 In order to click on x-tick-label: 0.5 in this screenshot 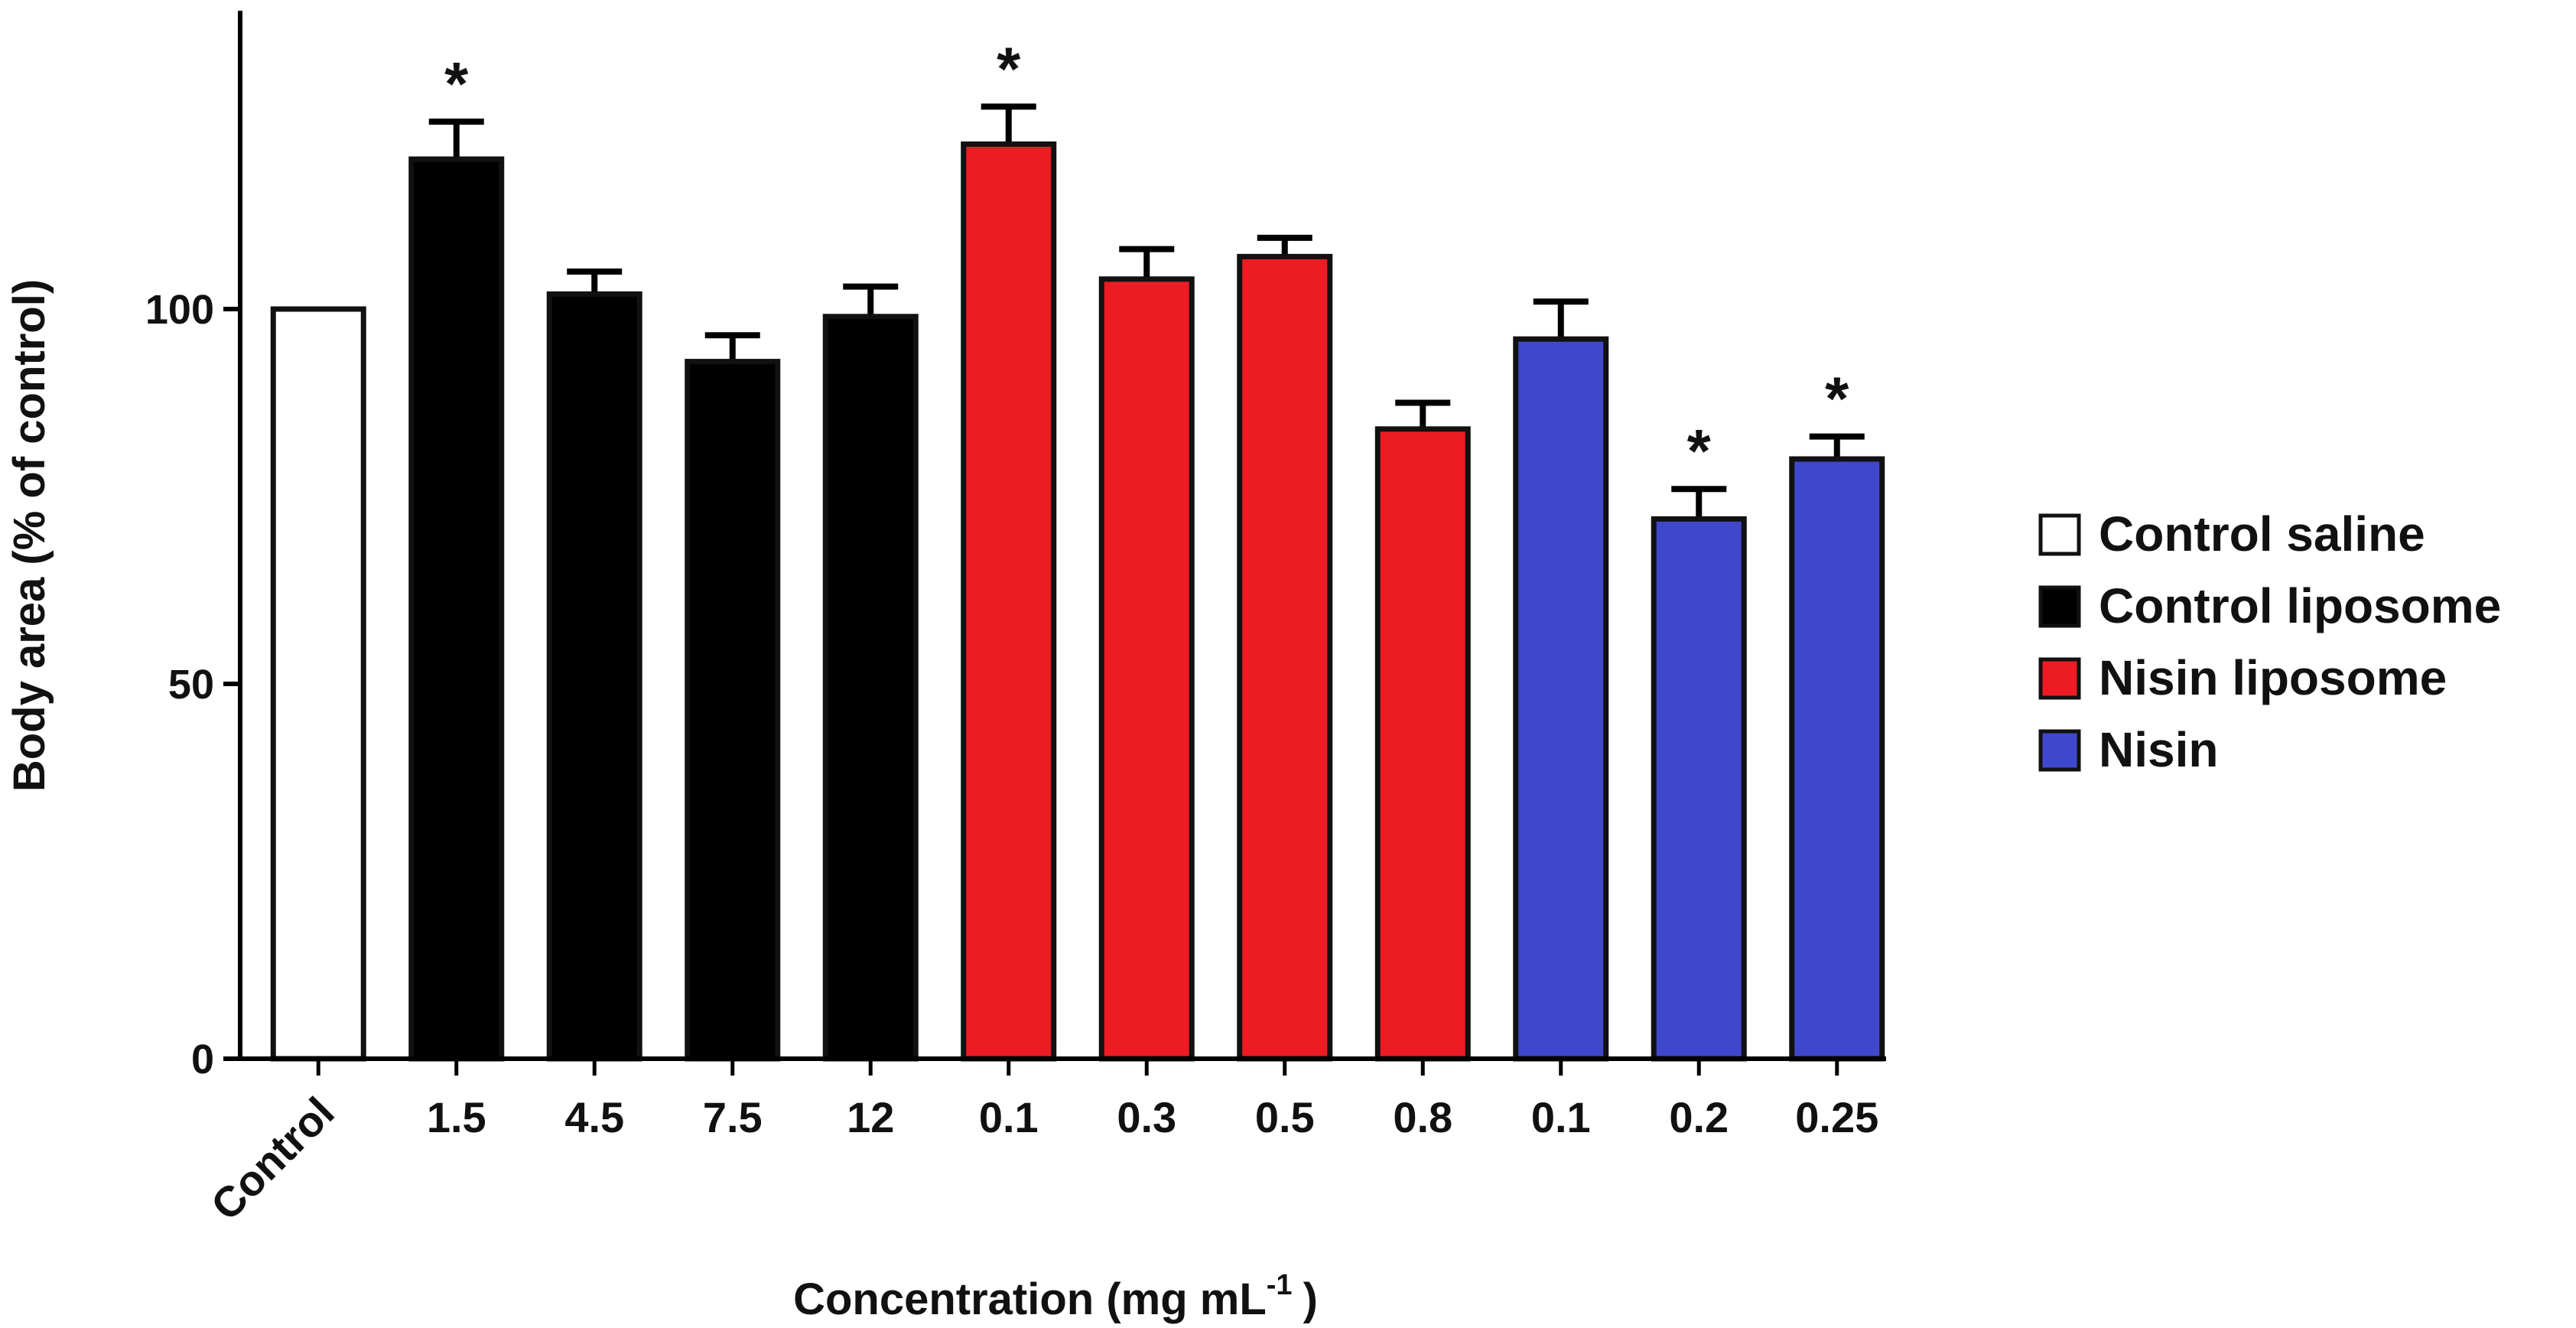, I will do `click(1285, 1117)`.